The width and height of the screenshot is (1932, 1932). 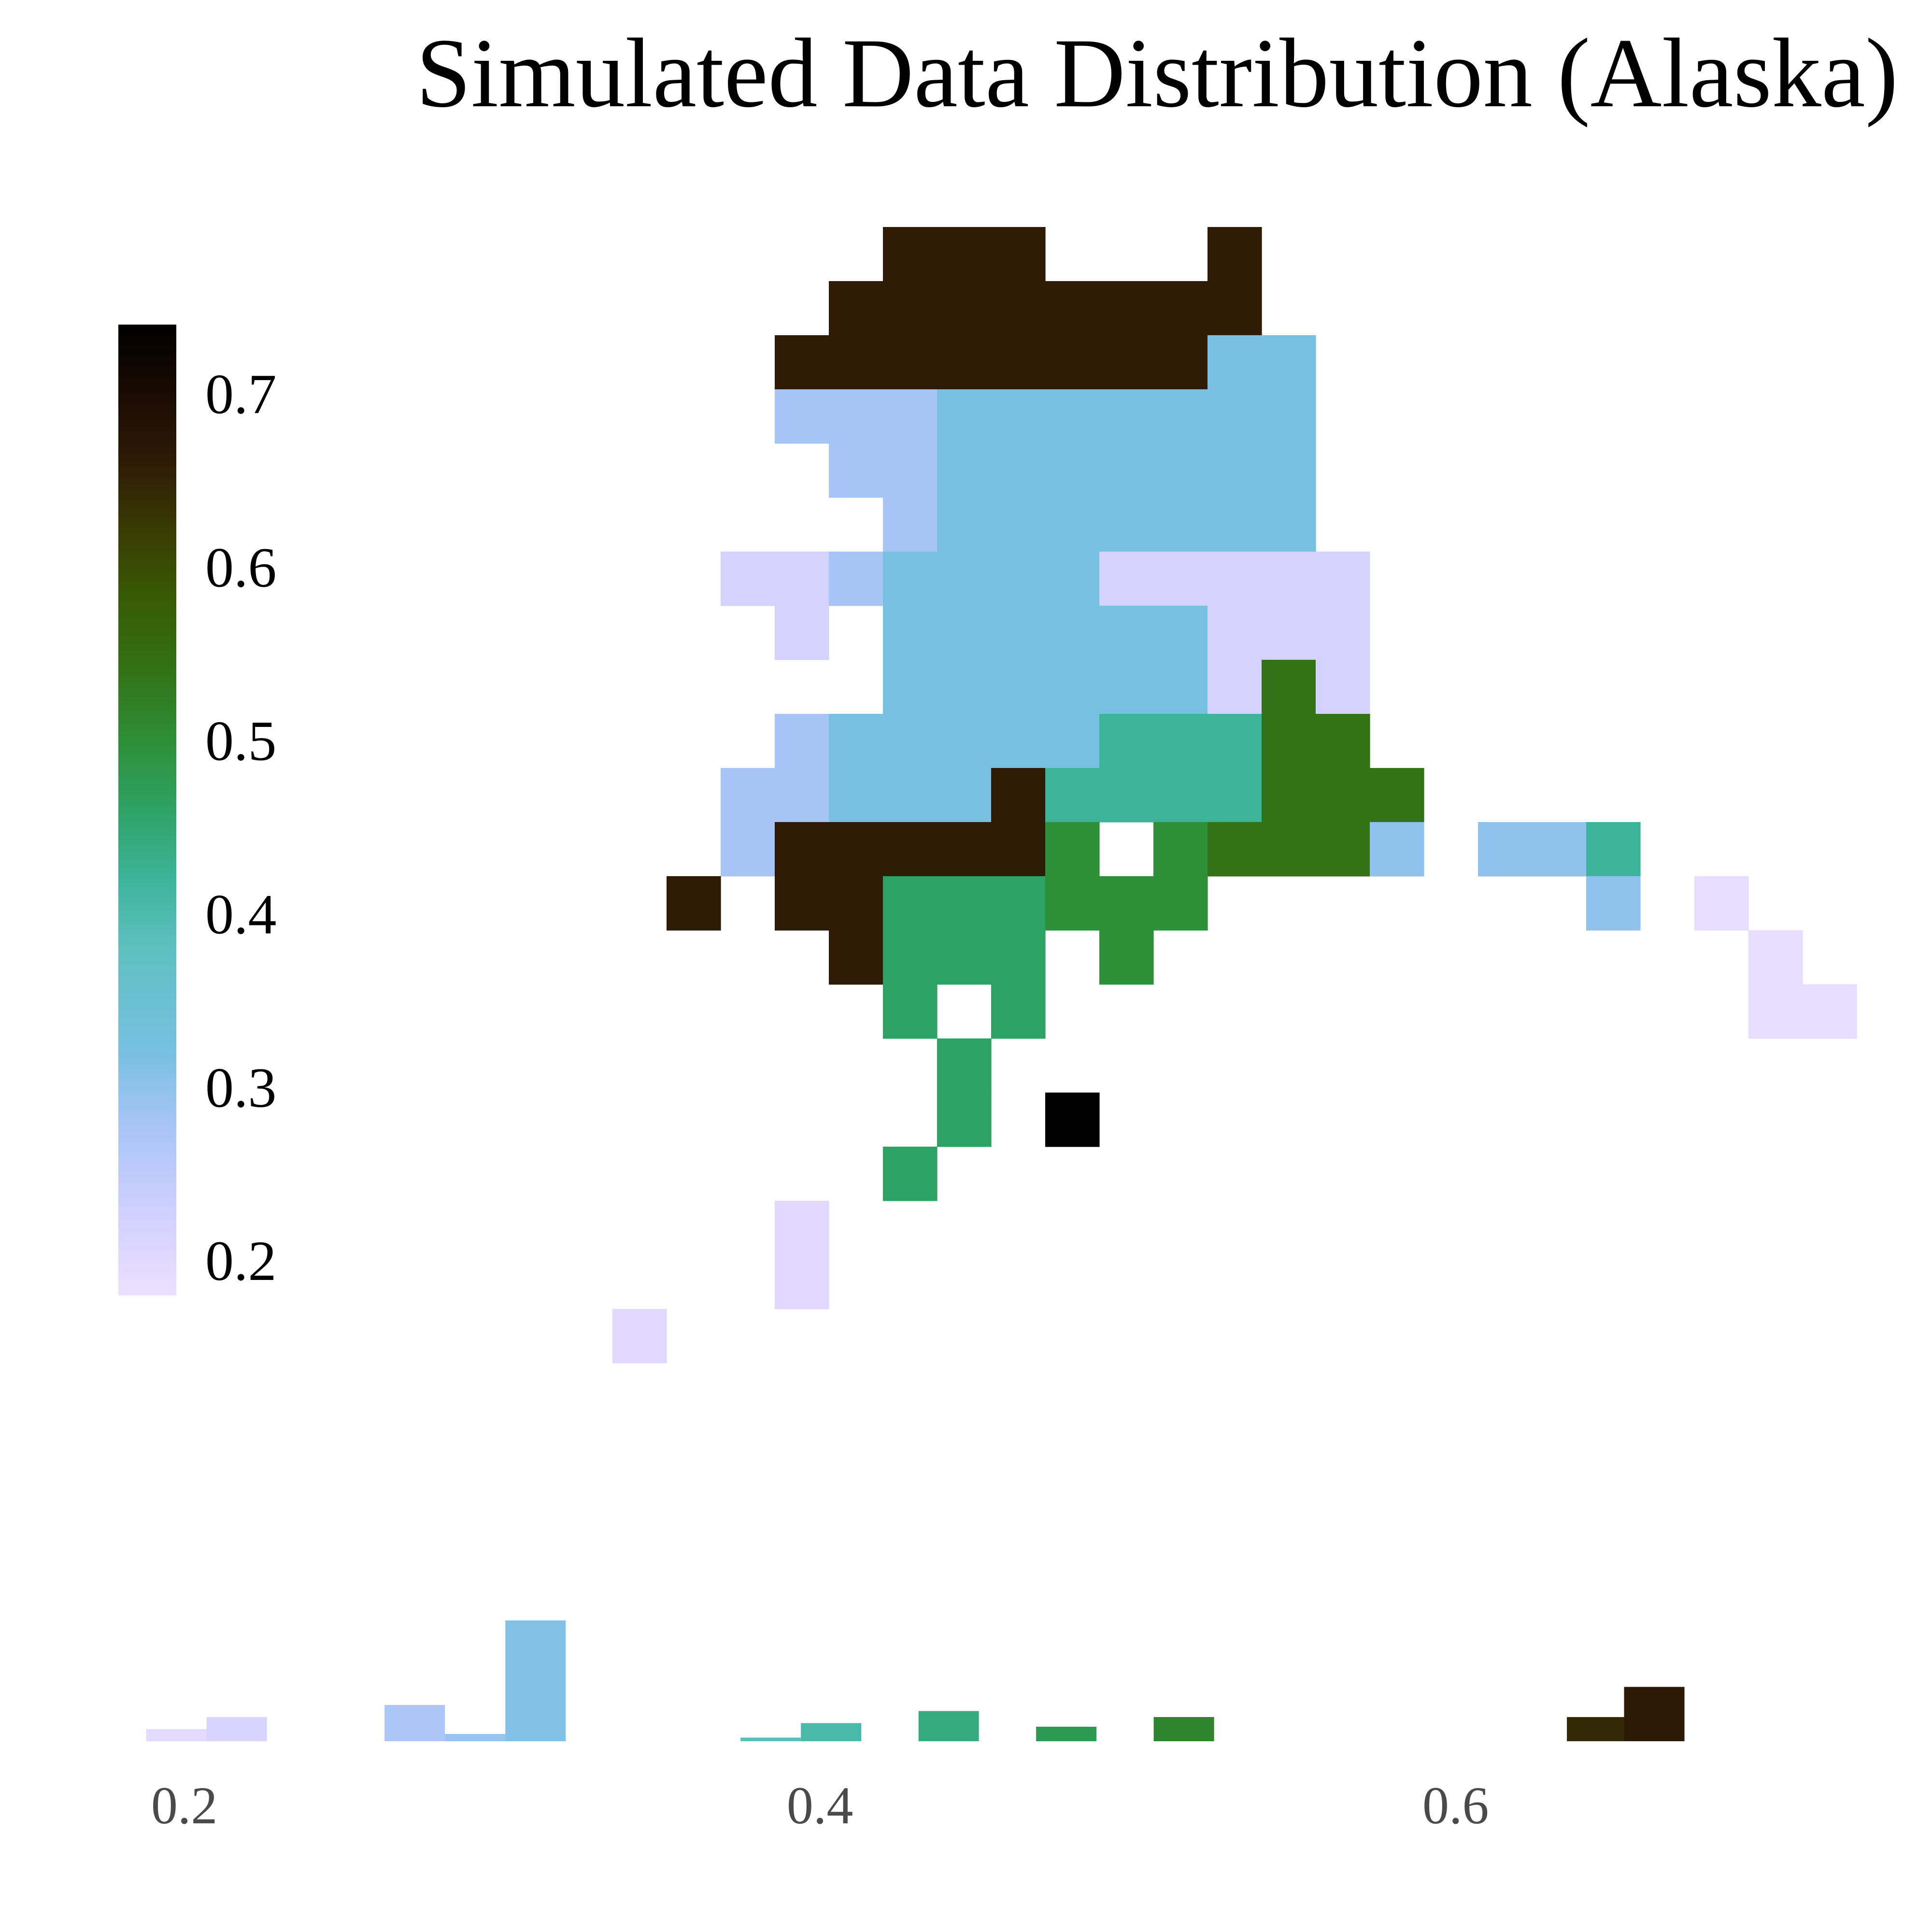 What do you see at coordinates (820, 1805) in the screenshot?
I see `histogram-tick-label: 0.4` at bounding box center [820, 1805].